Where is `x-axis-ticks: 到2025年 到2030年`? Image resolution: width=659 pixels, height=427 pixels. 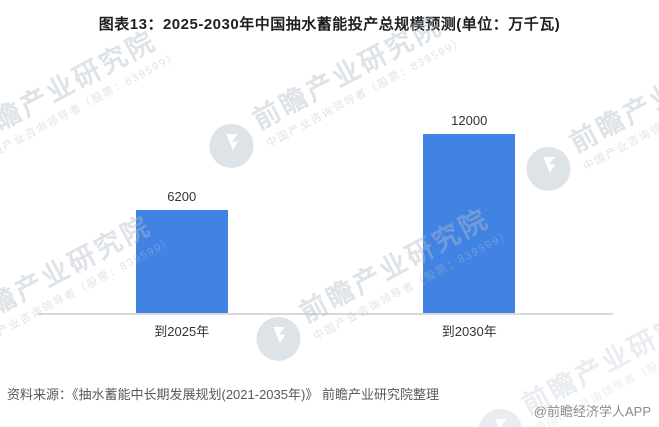
x-axis-ticks: 到2025年 到2030年 is located at coordinates (325, 330).